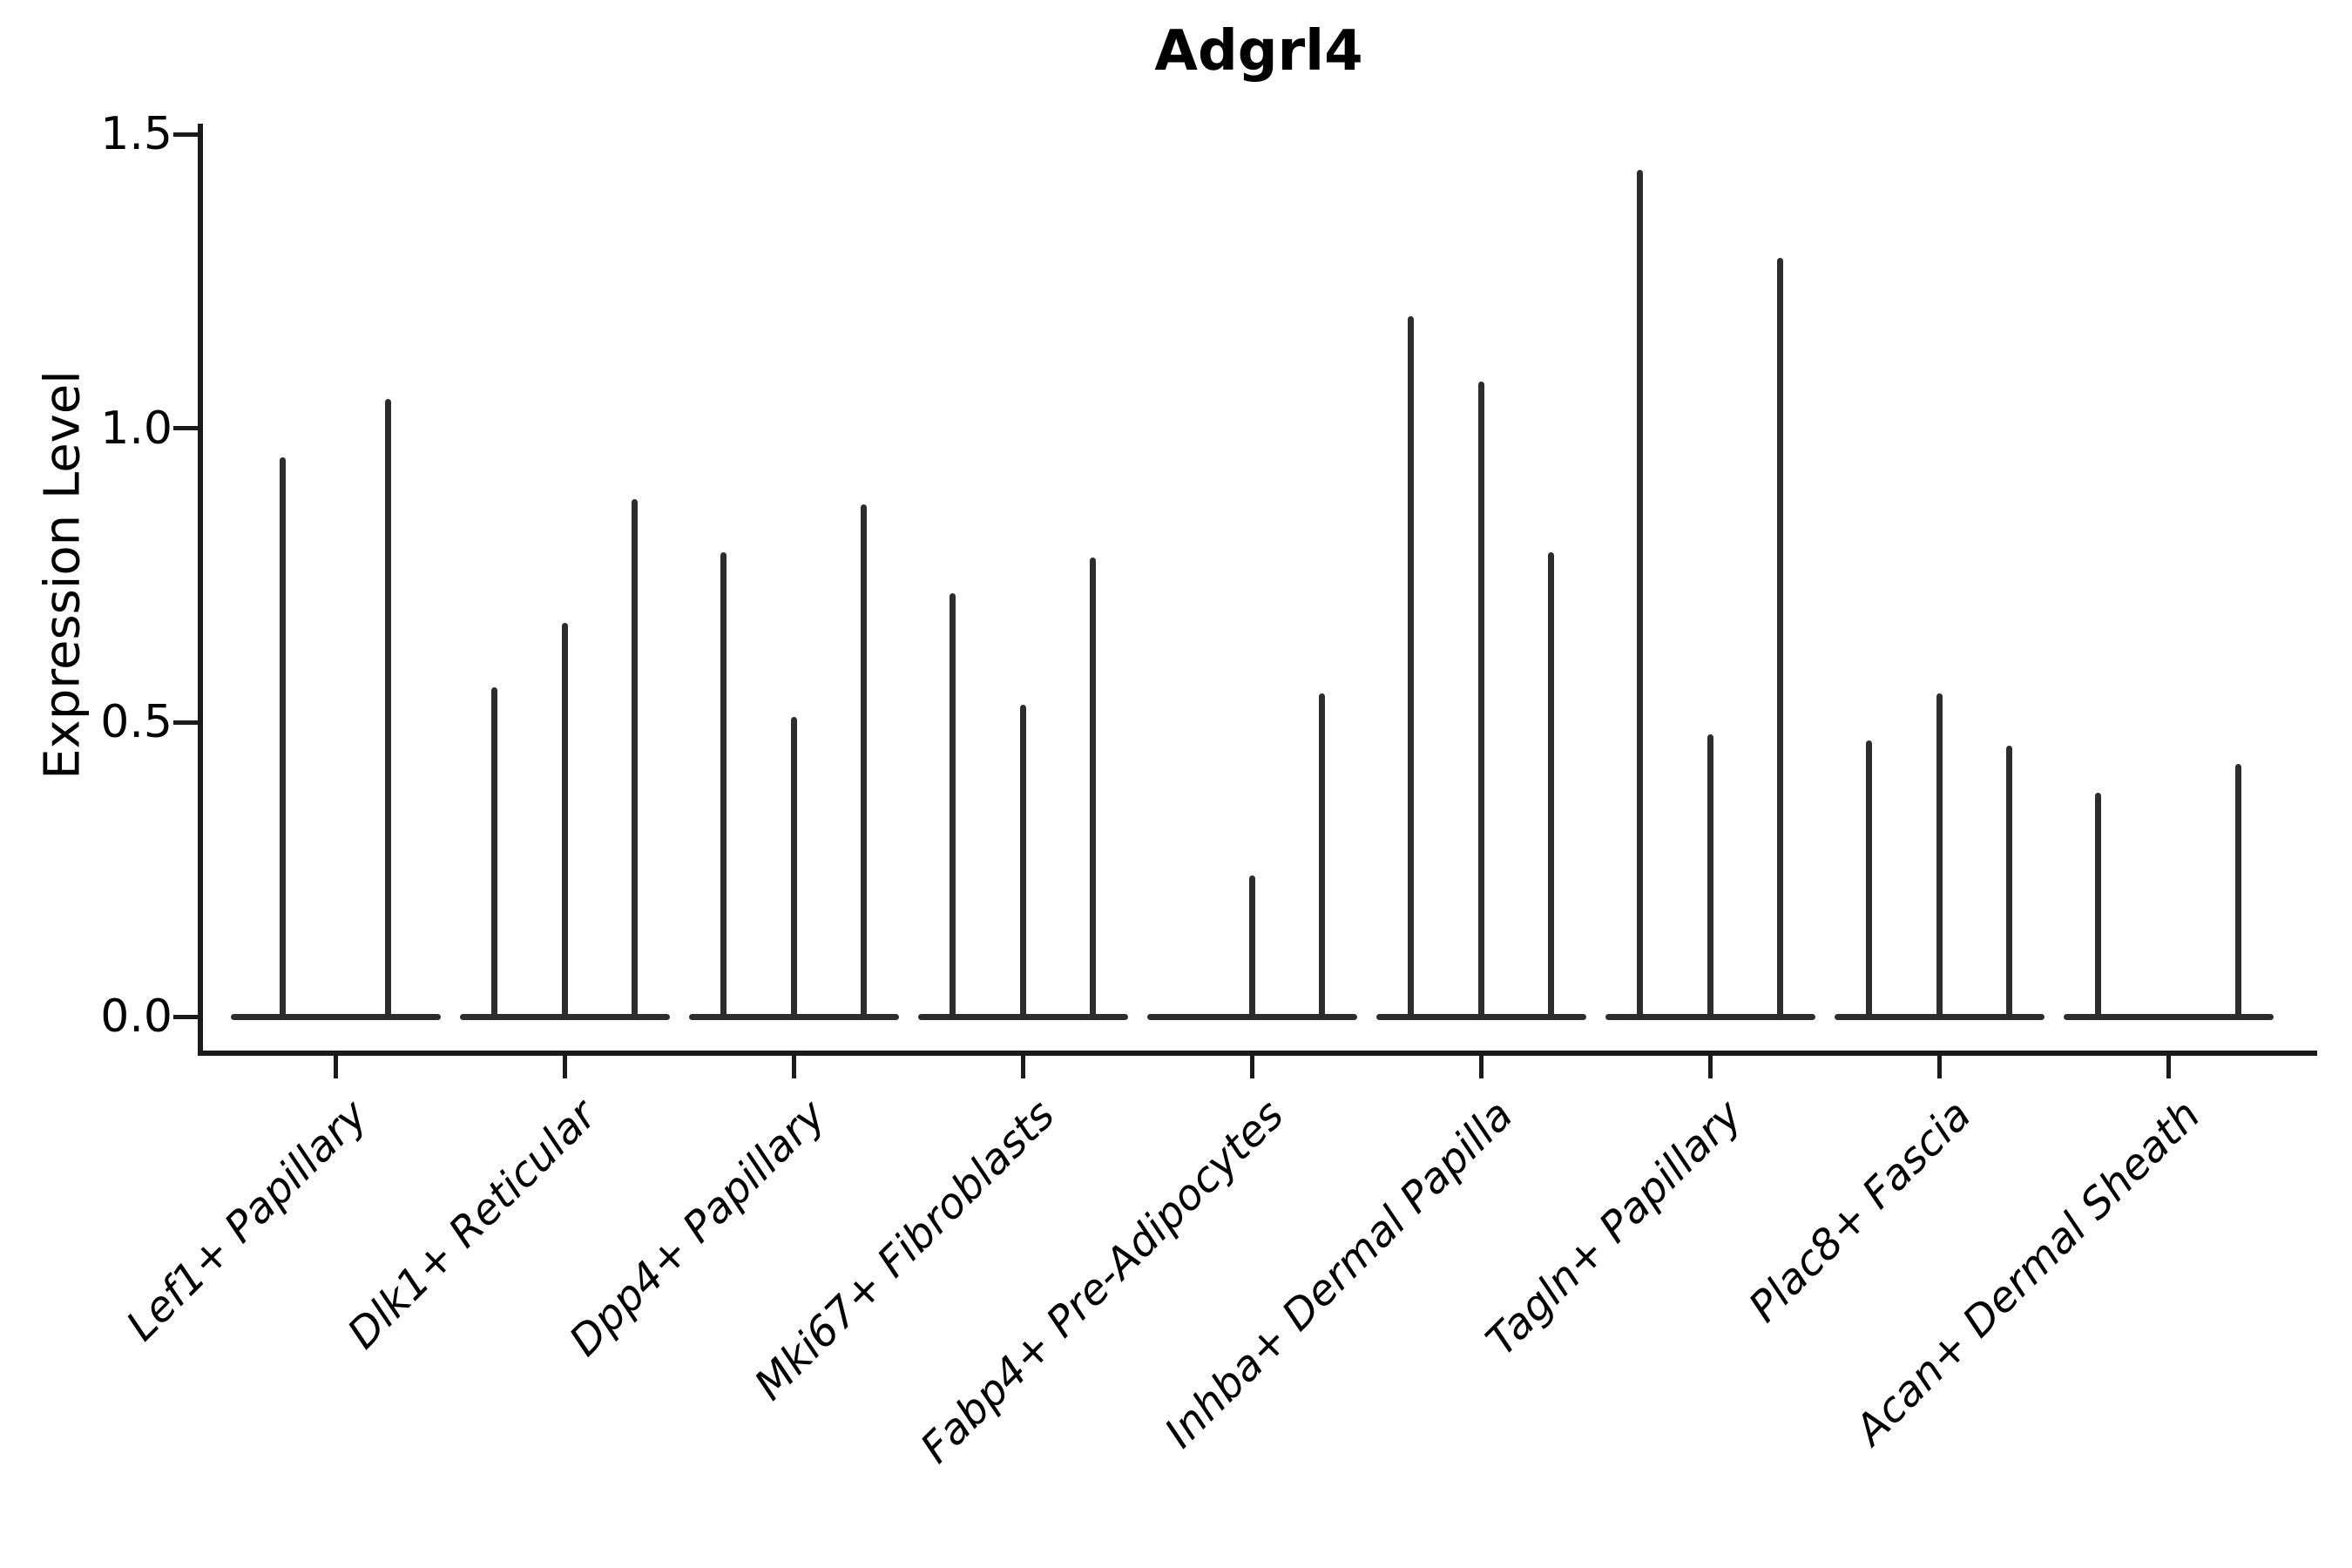 Image resolution: width=2352 pixels, height=1568 pixels. What do you see at coordinates (247, 1221) in the screenshot?
I see `x-tick-label: Lef1+ Papillary` at bounding box center [247, 1221].